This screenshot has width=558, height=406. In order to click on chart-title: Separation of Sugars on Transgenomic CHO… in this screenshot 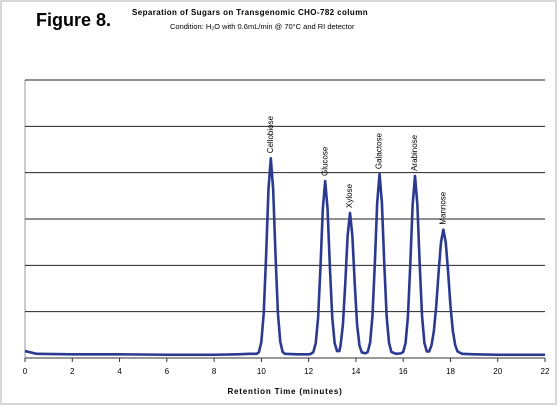, I will do `click(250, 12)`.